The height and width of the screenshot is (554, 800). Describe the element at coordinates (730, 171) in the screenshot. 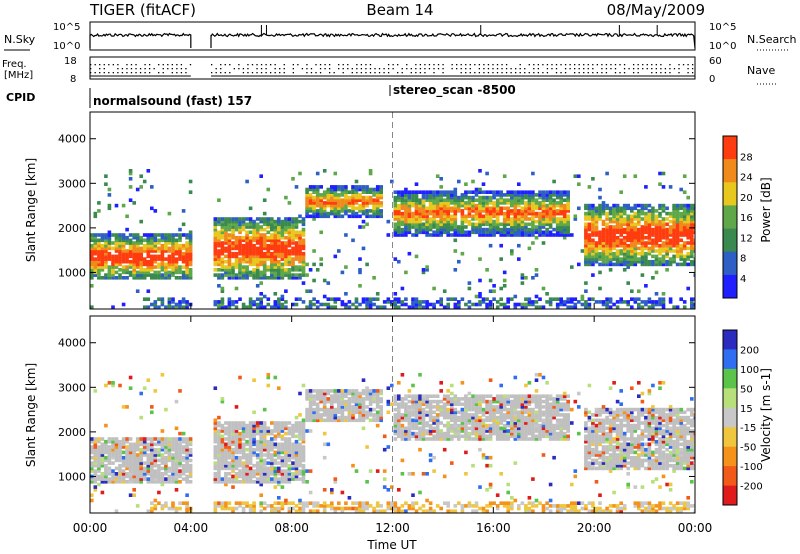

I see `colorbar-swatch` at that location.